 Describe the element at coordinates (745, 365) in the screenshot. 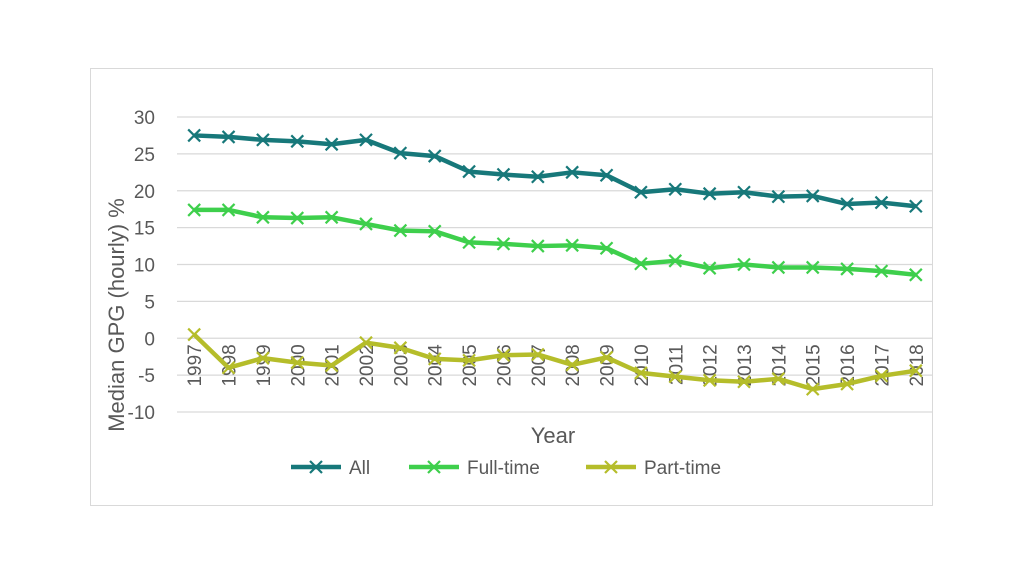

I see `x-tick-label: 2013` at that location.